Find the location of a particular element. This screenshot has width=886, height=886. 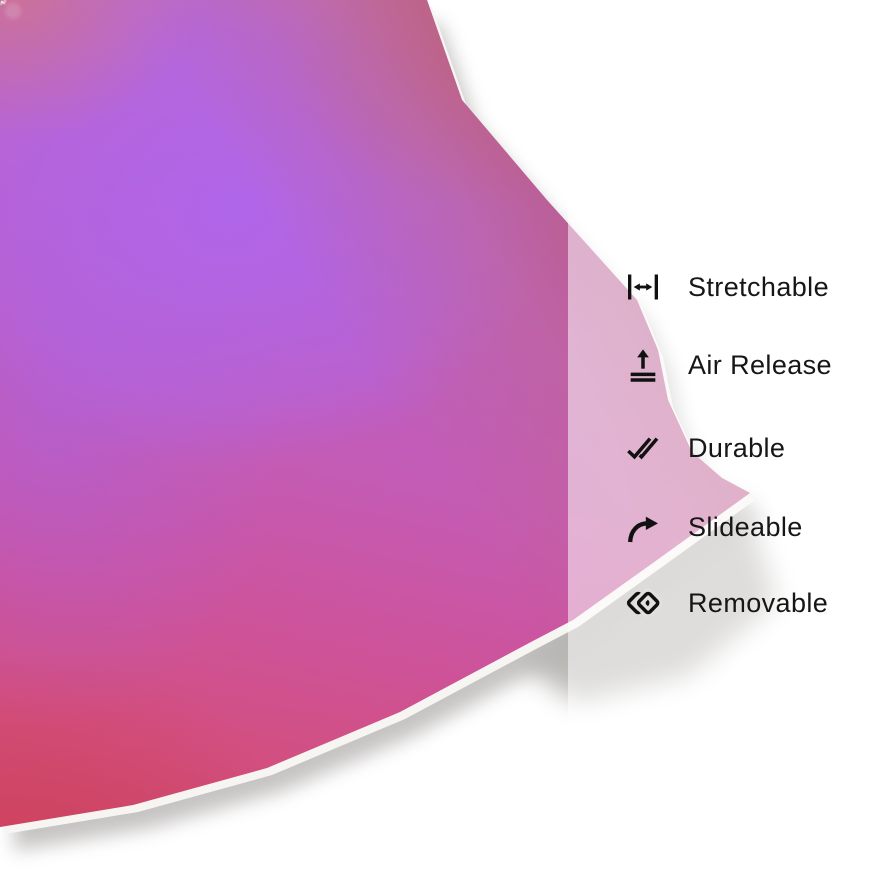

feature-row-stretchable: Stretchable is located at coordinates (725, 287).